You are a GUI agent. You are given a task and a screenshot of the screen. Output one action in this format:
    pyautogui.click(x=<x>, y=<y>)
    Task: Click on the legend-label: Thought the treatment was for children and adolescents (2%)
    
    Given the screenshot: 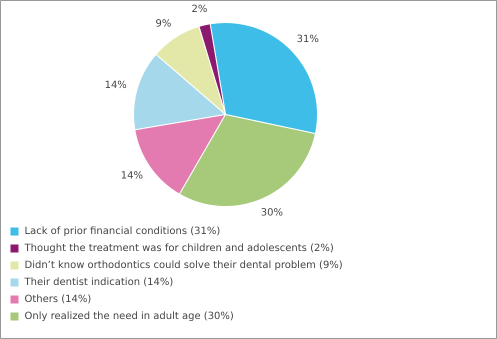 What is the action you would take?
    pyautogui.click(x=179, y=248)
    